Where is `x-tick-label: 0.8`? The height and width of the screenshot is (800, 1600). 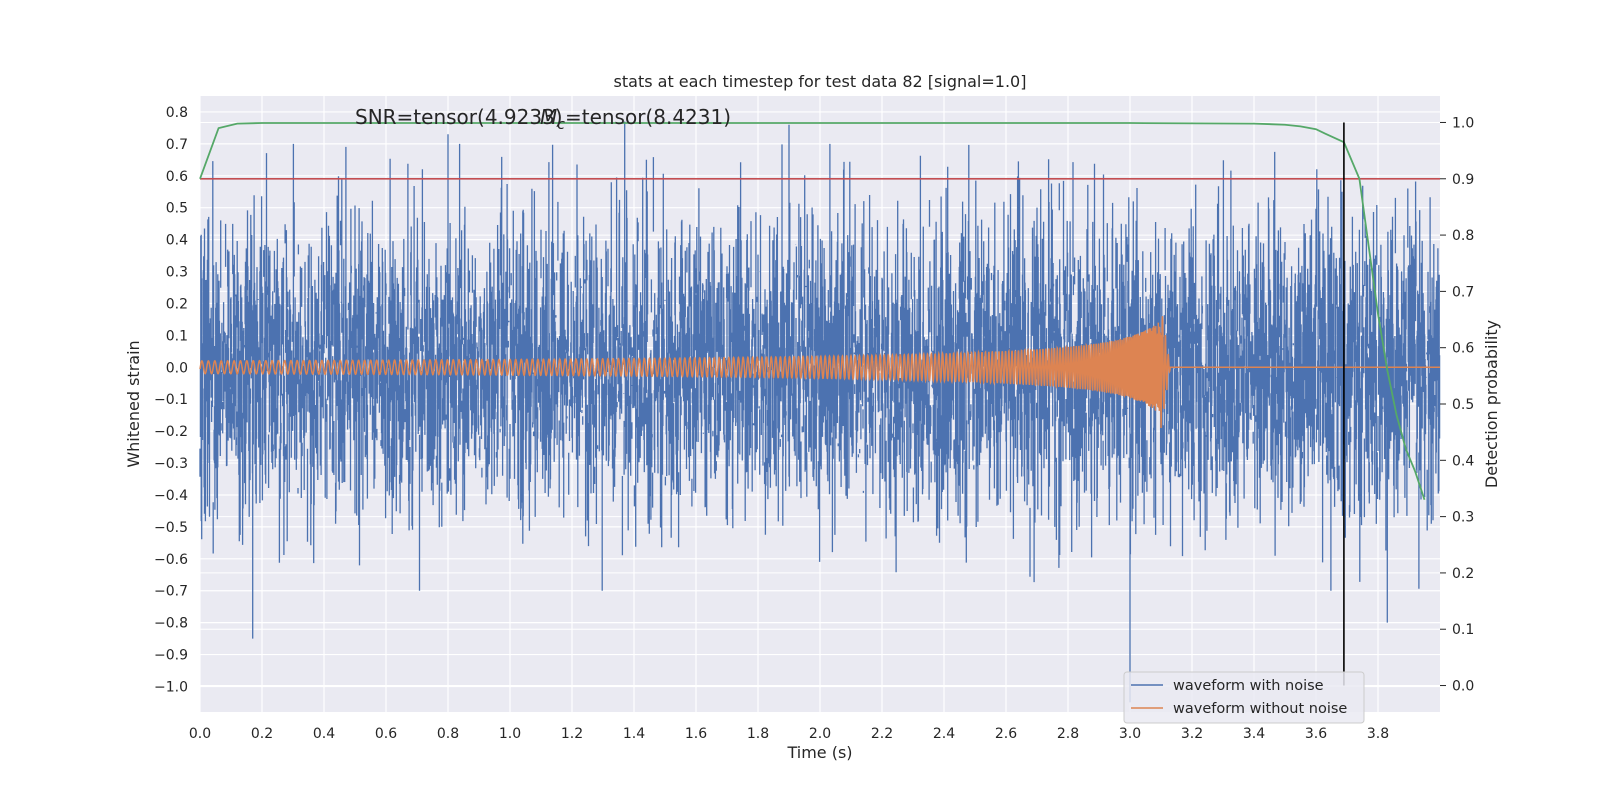 x-tick-label: 0.8 is located at coordinates (448, 734).